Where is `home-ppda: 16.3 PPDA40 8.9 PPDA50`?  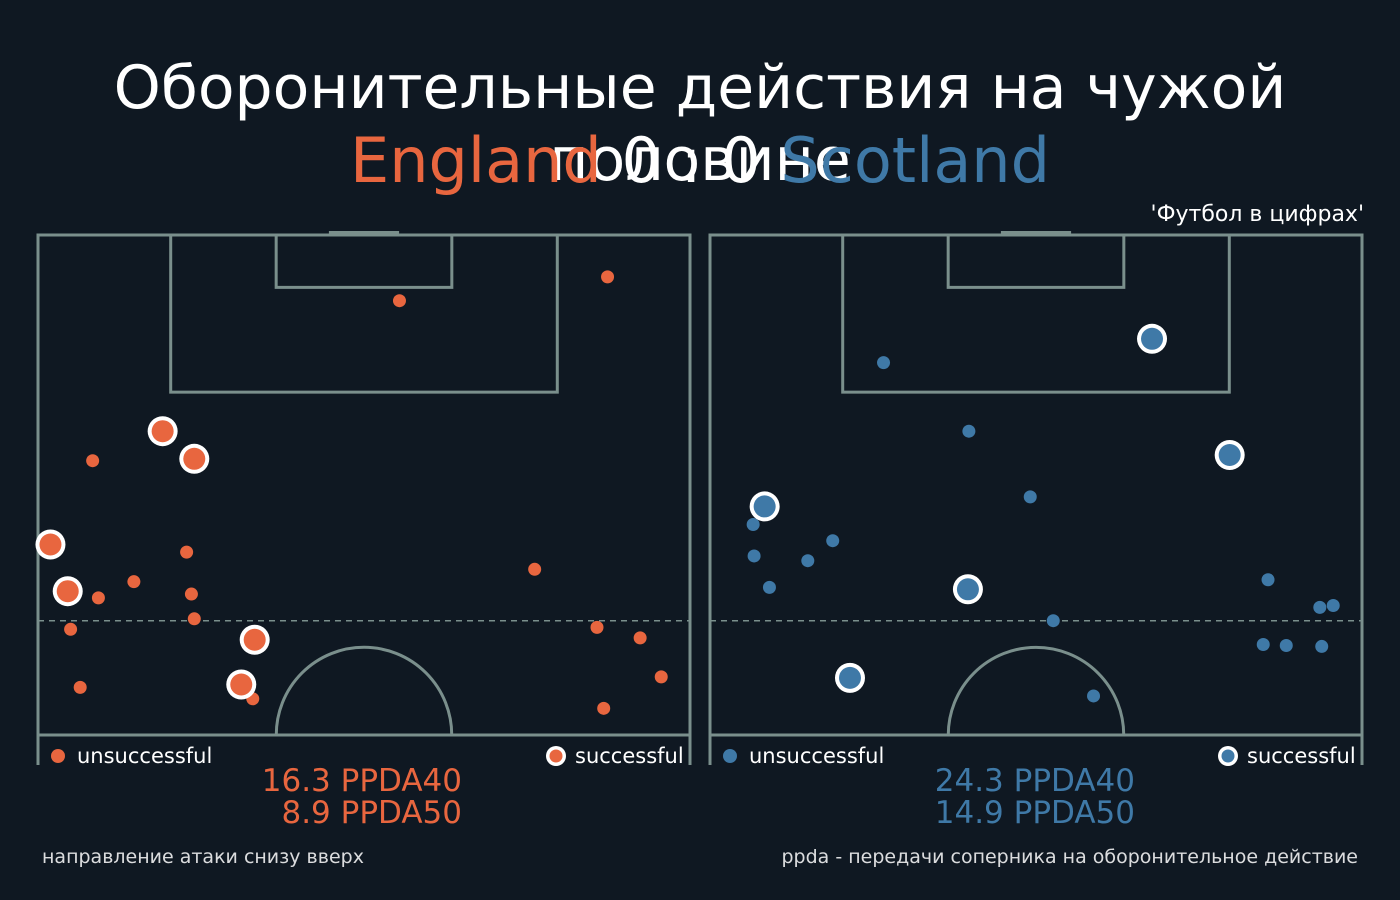 home-ppda: 16.3 PPDA40 8.9 PPDA50 is located at coordinates (332, 797).